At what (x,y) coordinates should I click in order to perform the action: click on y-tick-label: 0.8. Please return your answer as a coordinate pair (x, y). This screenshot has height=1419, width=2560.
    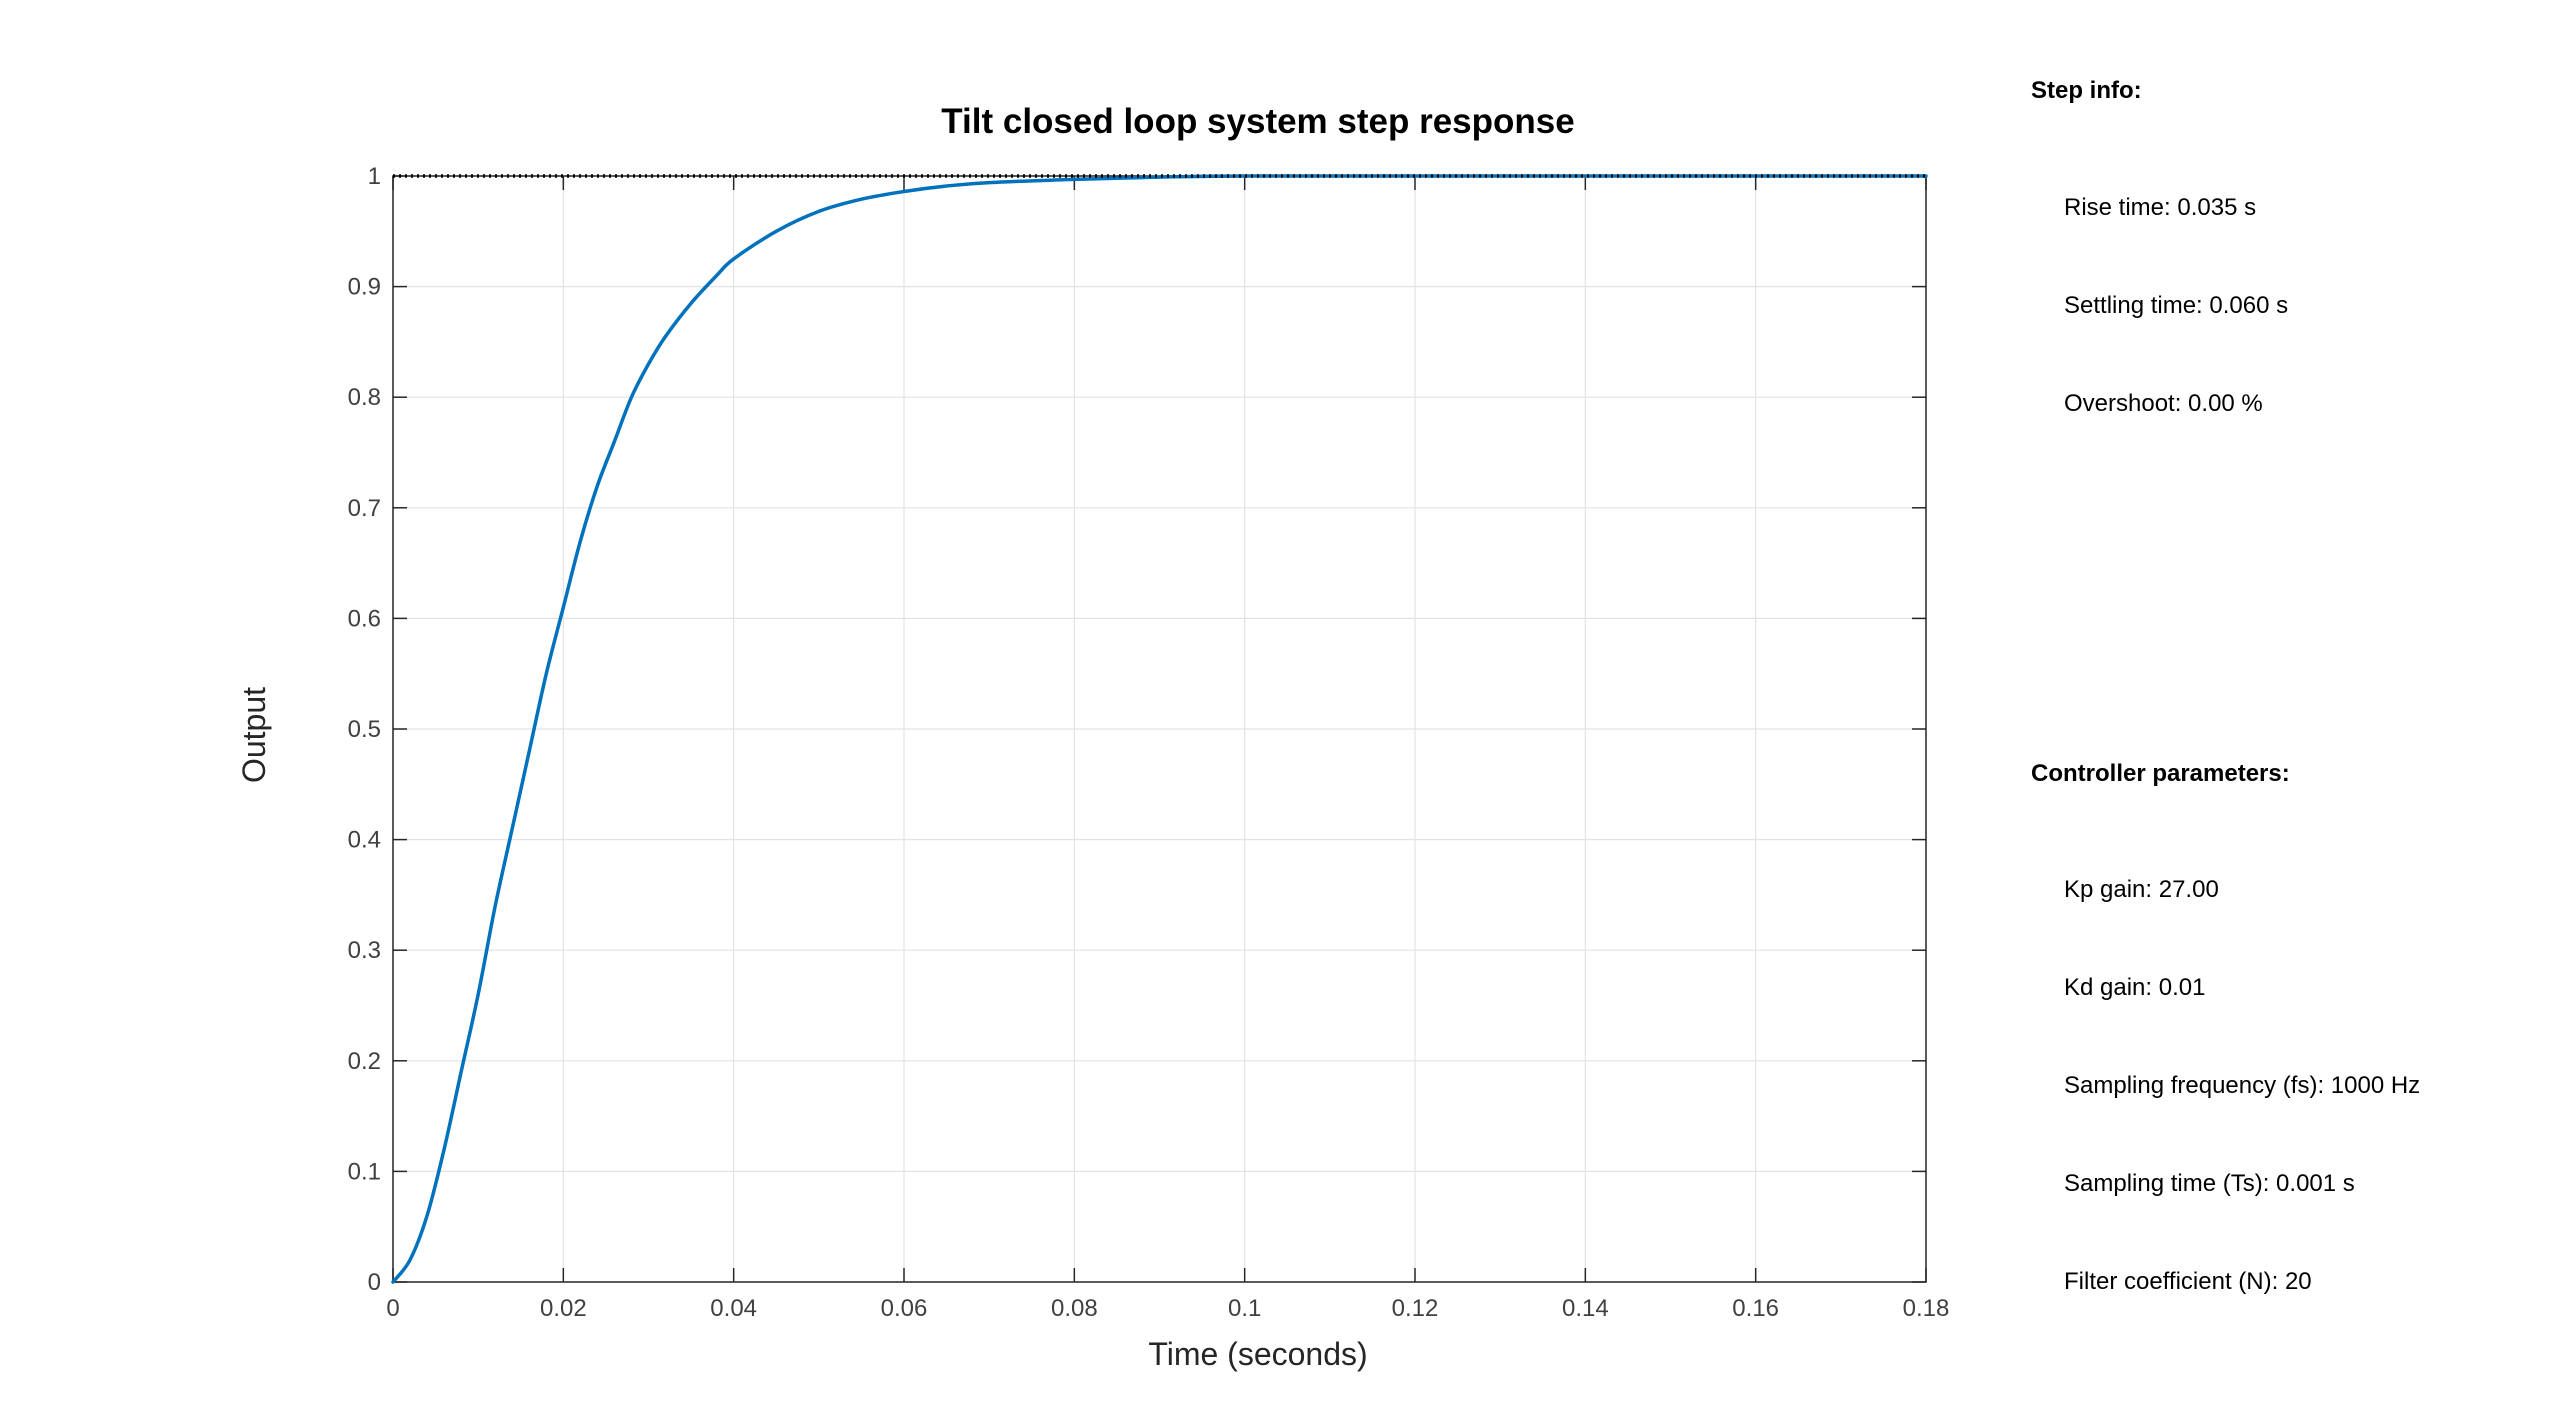
    Looking at the image, I should click on (364, 397).